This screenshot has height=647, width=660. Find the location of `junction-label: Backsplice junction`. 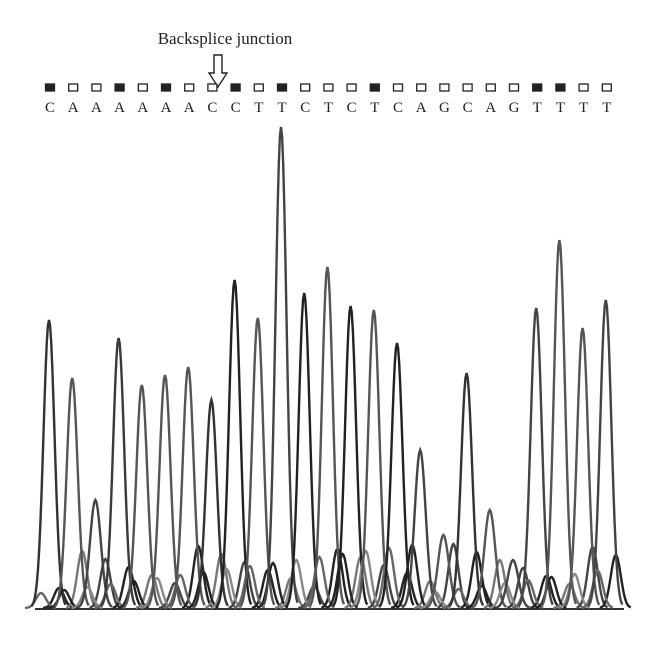

junction-label: Backsplice junction is located at coordinates (225, 38).